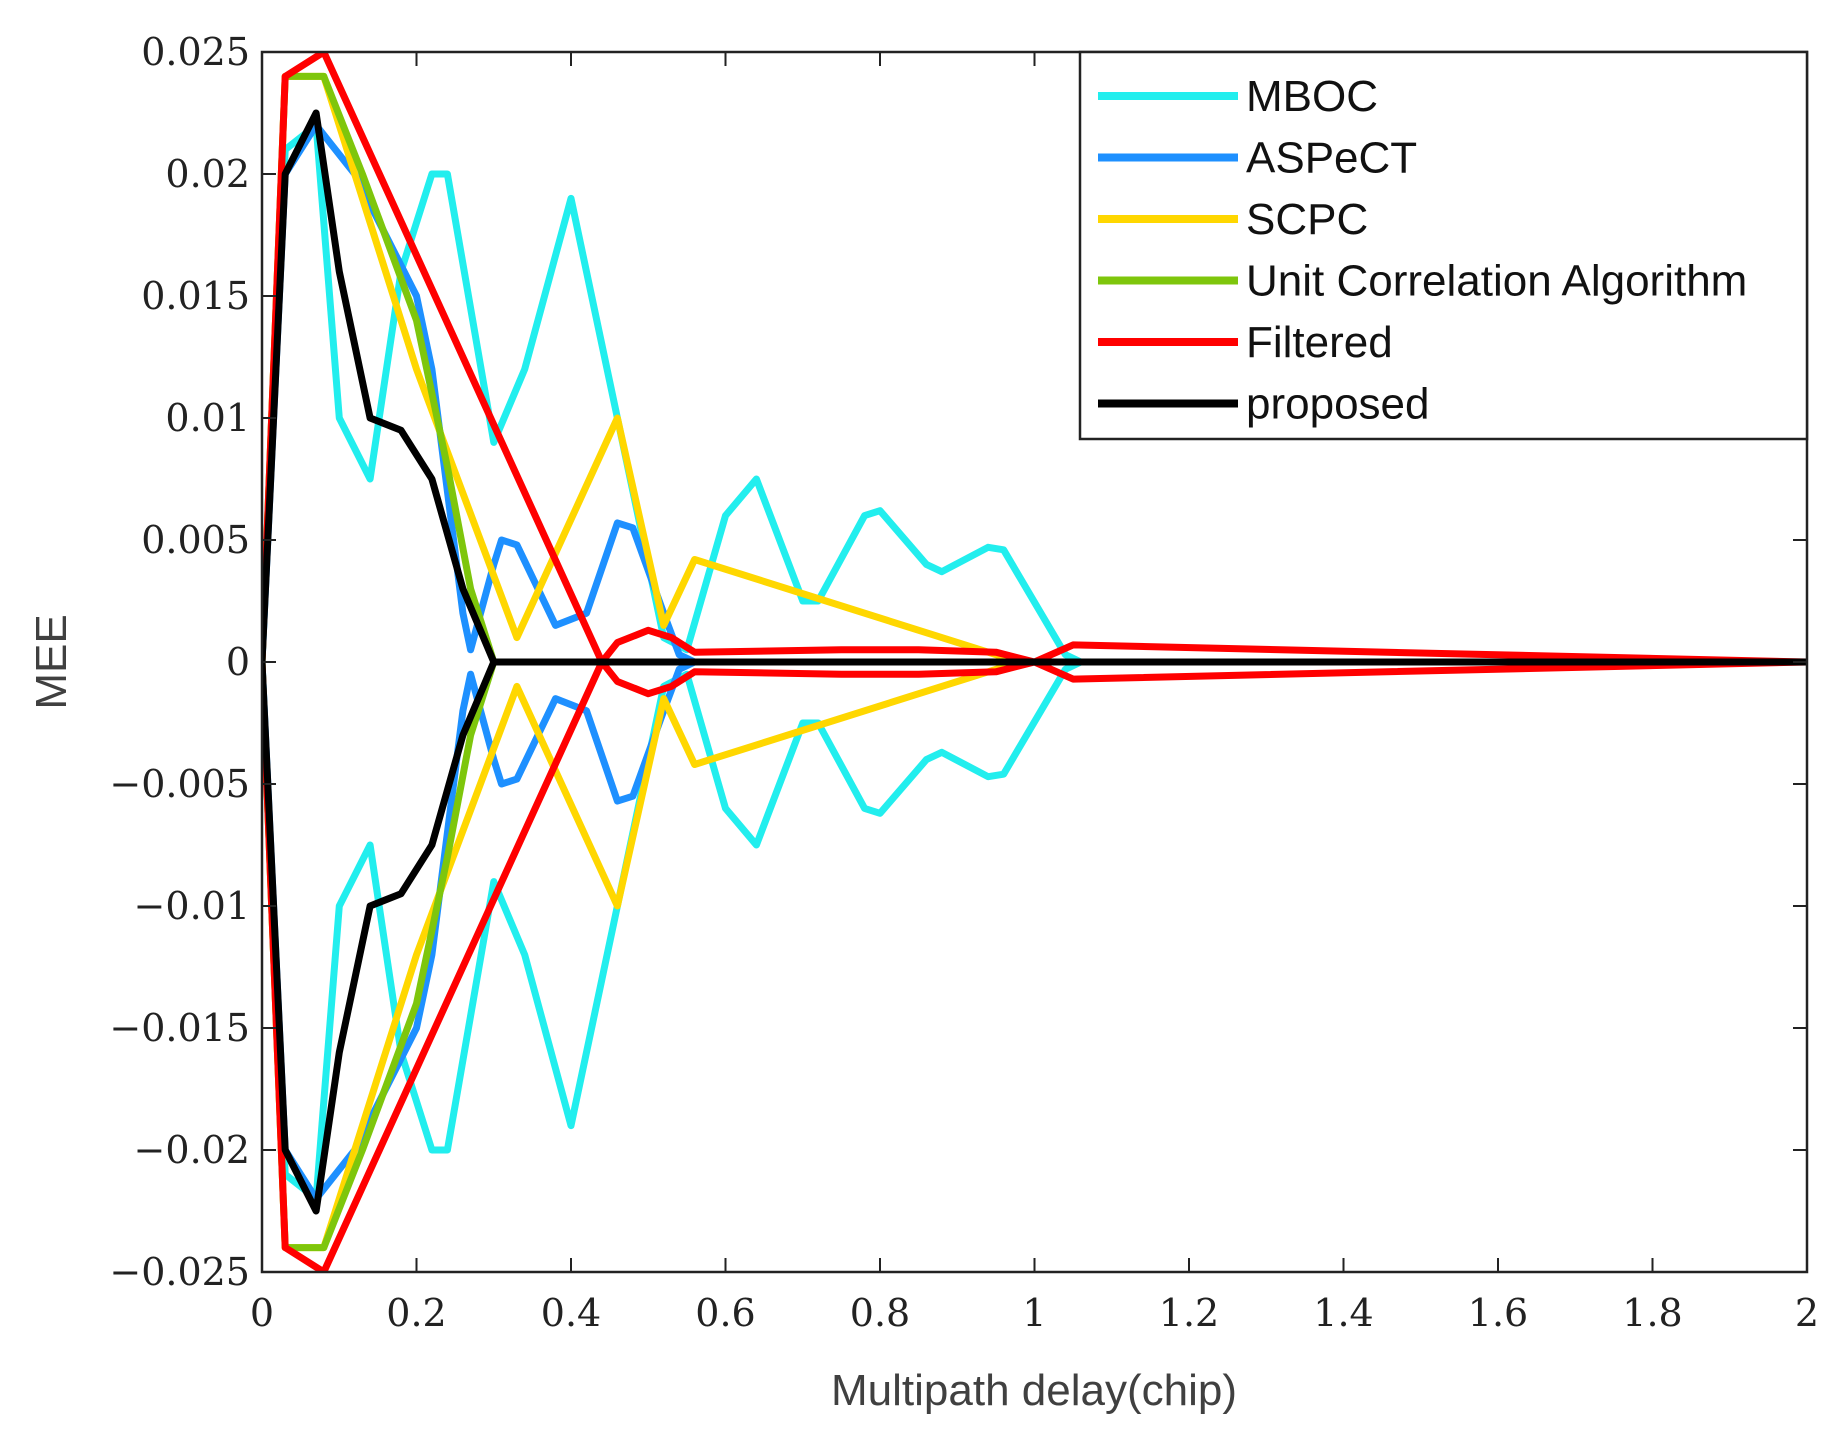 The width and height of the screenshot is (1840, 1435). I want to click on y-tick-label: 0.01, so click(207, 418).